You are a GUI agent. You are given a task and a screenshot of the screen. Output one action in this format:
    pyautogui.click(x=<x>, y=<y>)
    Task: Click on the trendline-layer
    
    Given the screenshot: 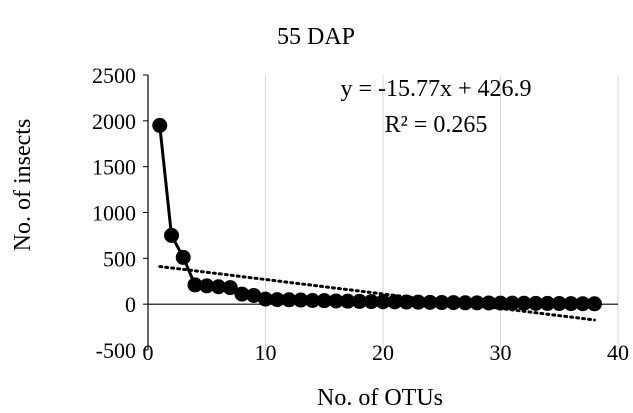 What is the action you would take?
    pyautogui.click(x=377, y=293)
    